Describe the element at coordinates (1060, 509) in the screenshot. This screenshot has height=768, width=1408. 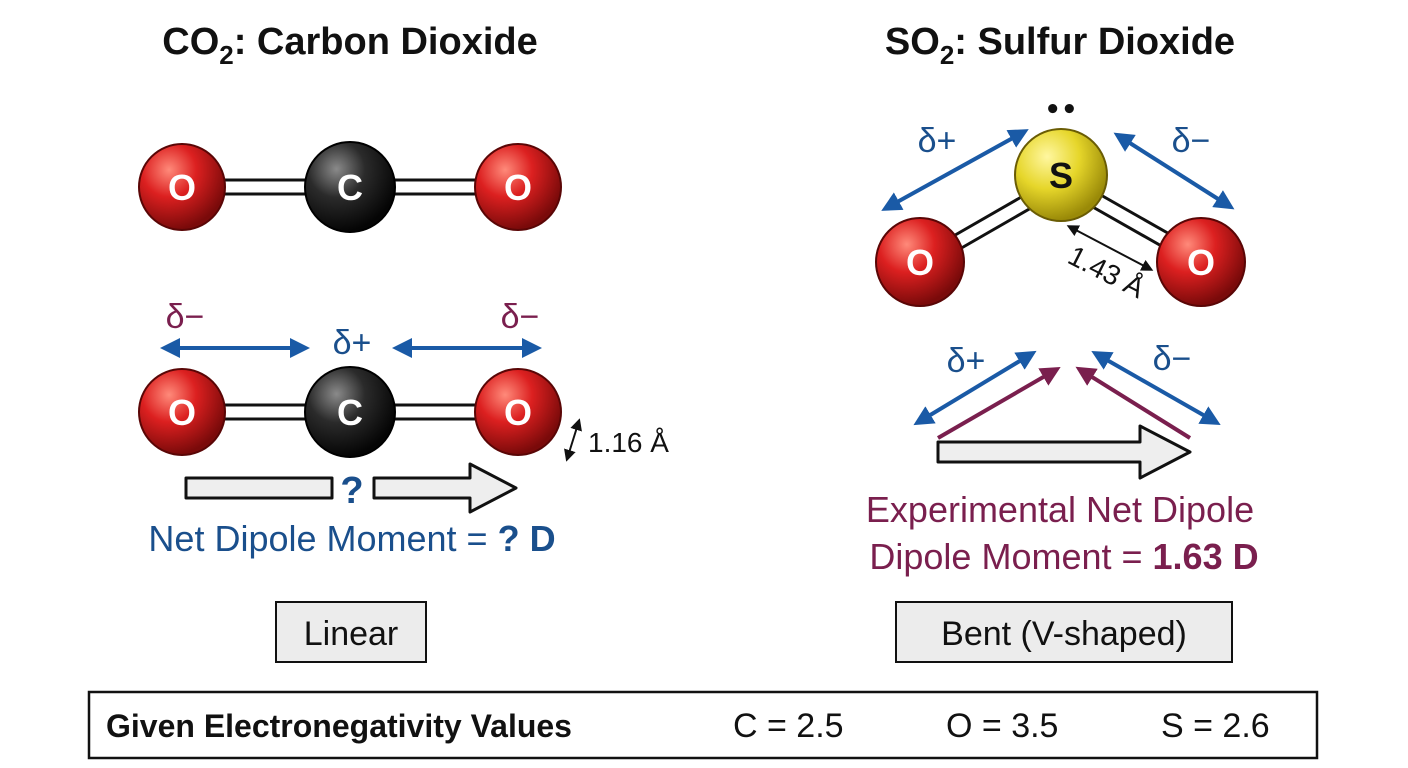
I see `so2-experimental-line1: Experimental Net Dipole` at that location.